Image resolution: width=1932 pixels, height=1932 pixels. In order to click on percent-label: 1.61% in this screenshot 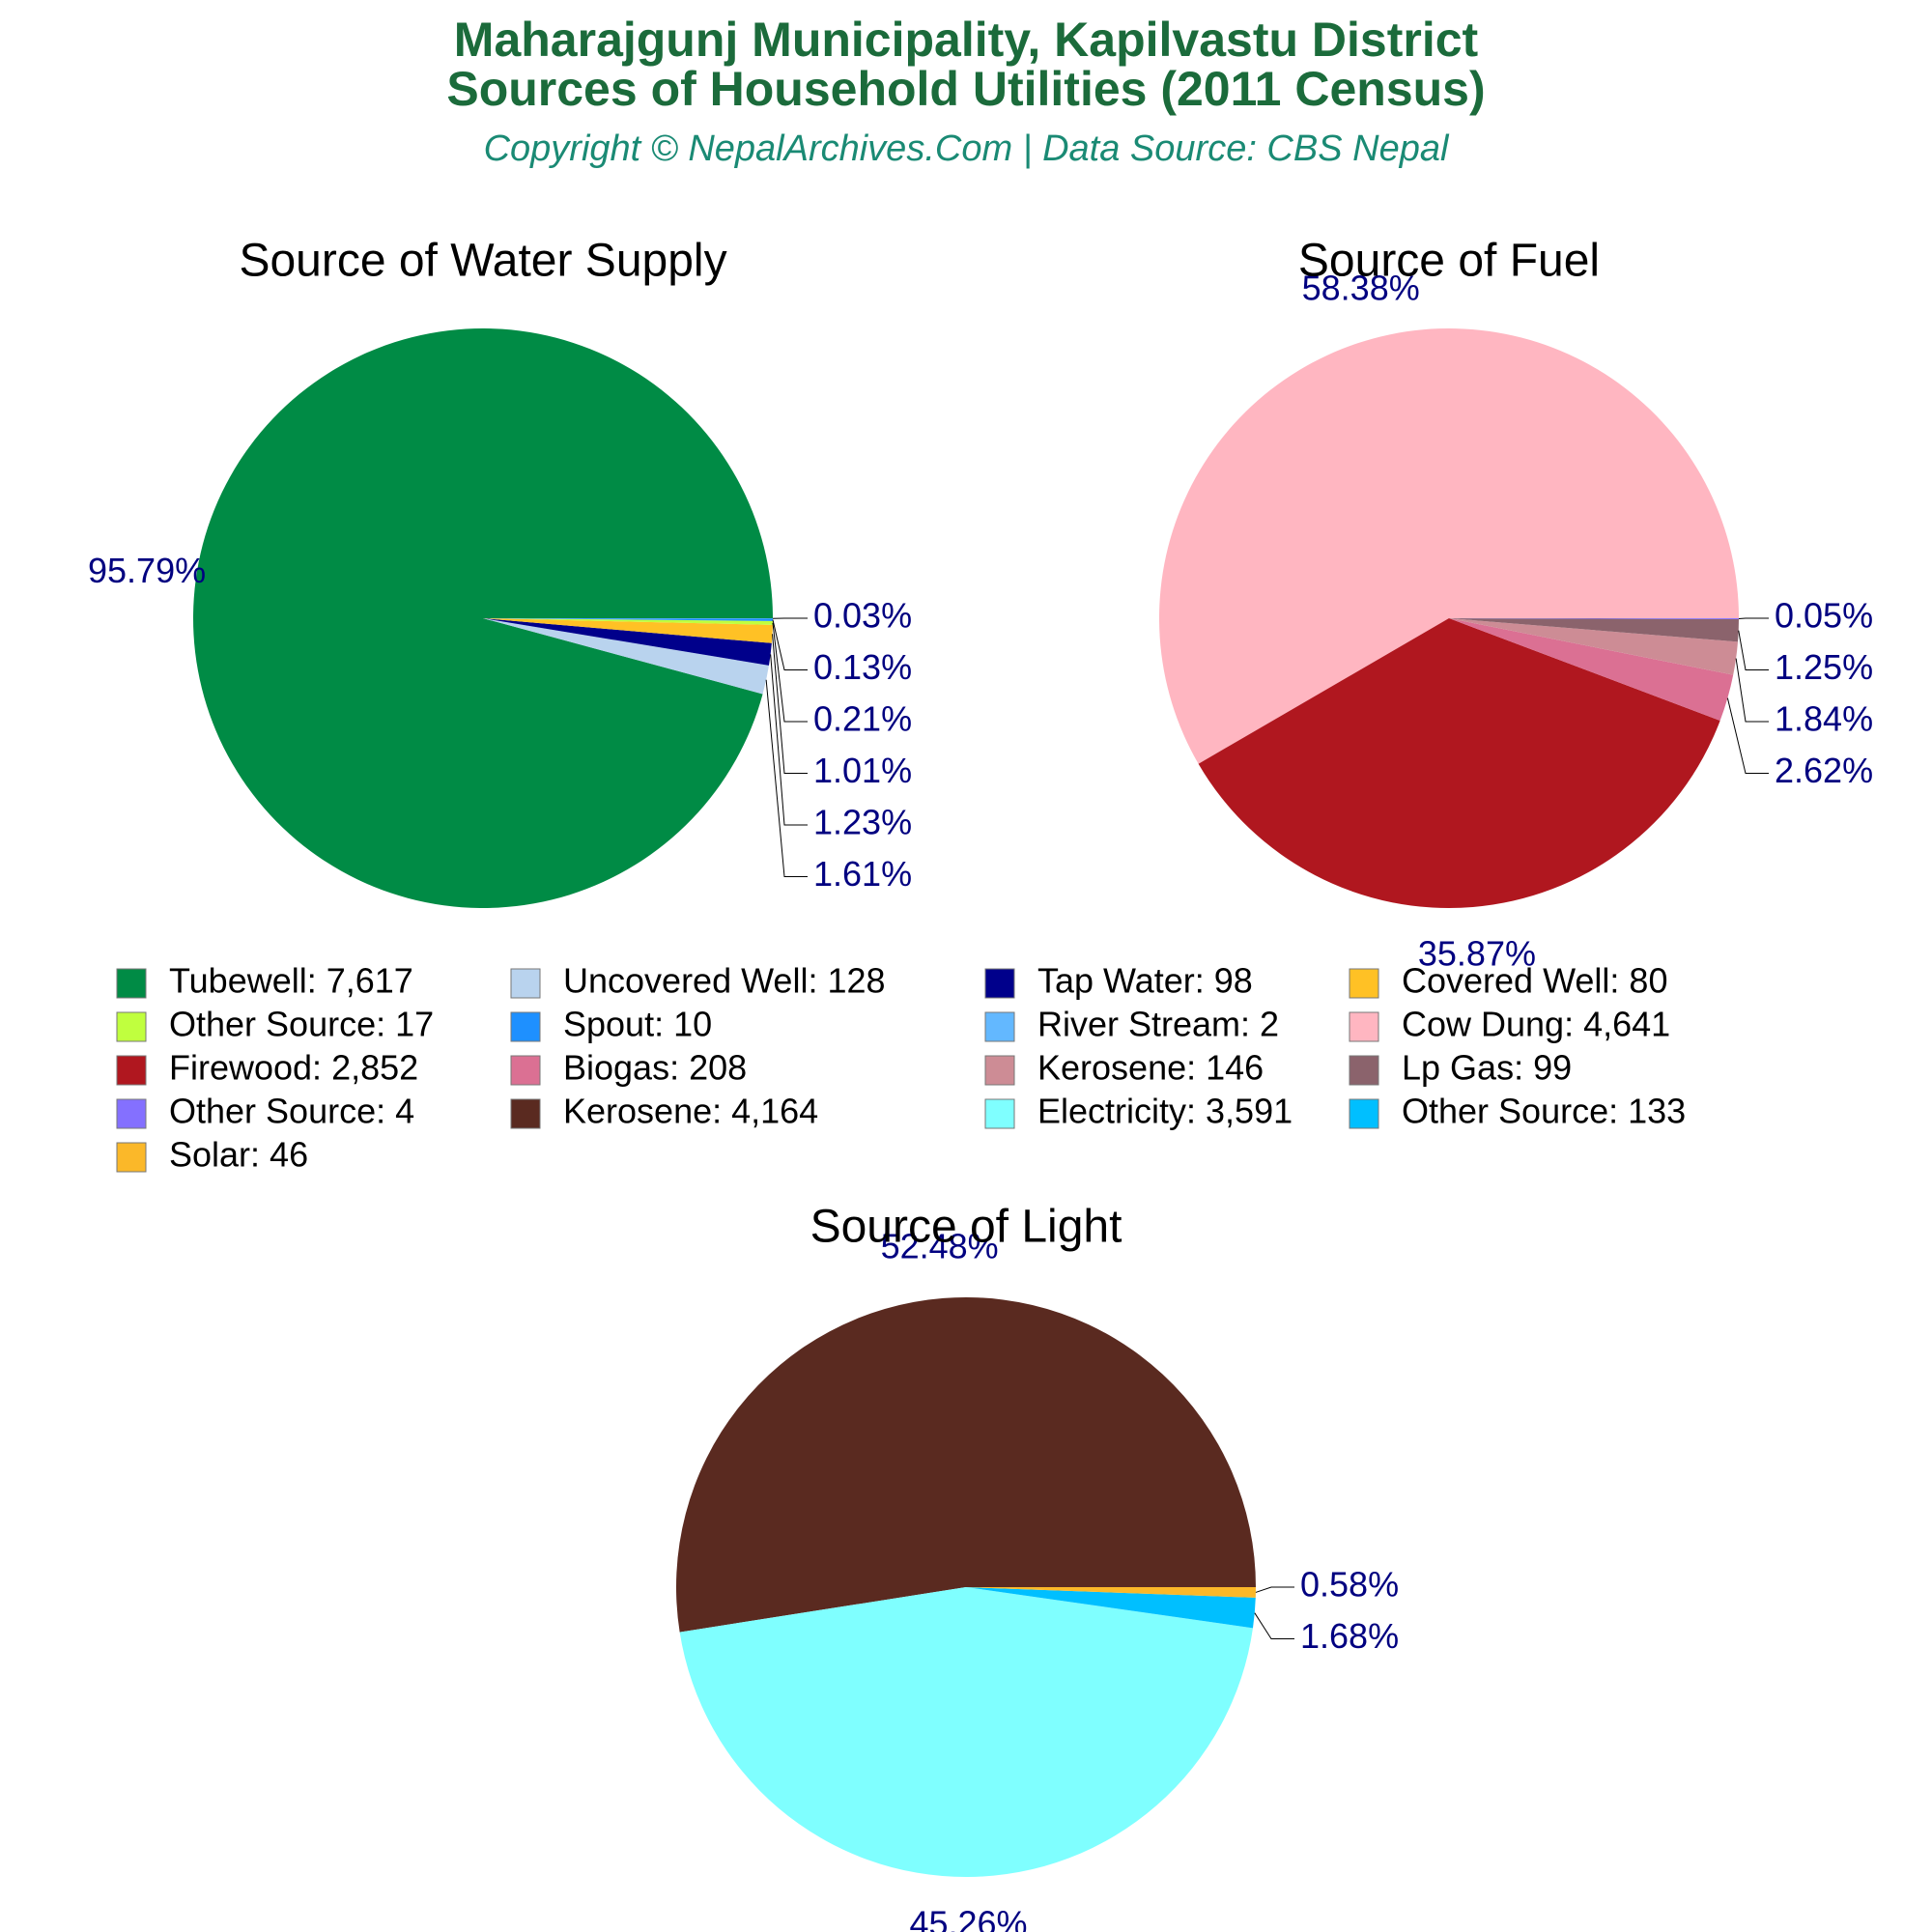, I will do `click(862, 874)`.